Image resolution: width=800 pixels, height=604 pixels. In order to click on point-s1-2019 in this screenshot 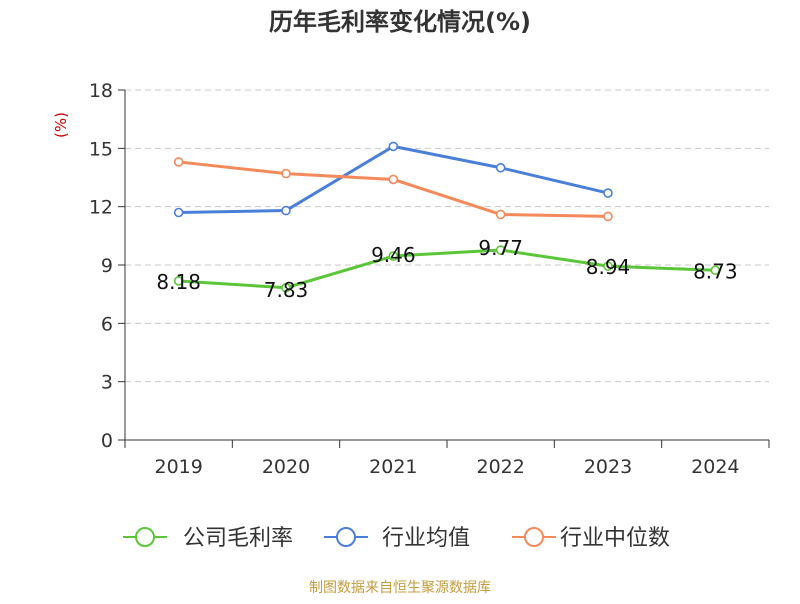, I will do `click(178, 212)`.